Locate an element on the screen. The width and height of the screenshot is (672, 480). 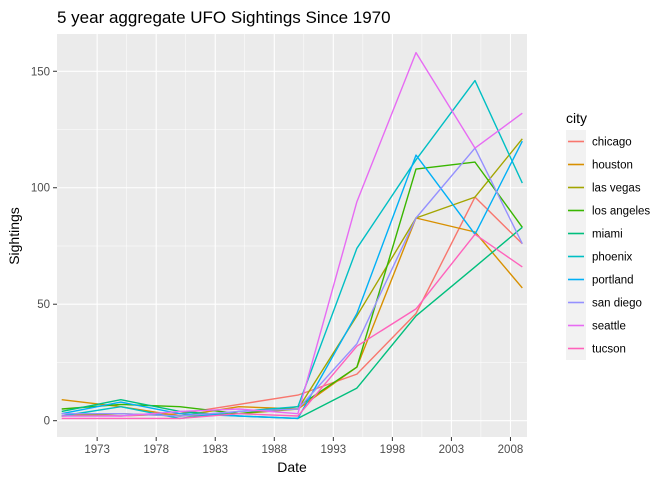
x-tick-label: 1988 is located at coordinates (274, 450).